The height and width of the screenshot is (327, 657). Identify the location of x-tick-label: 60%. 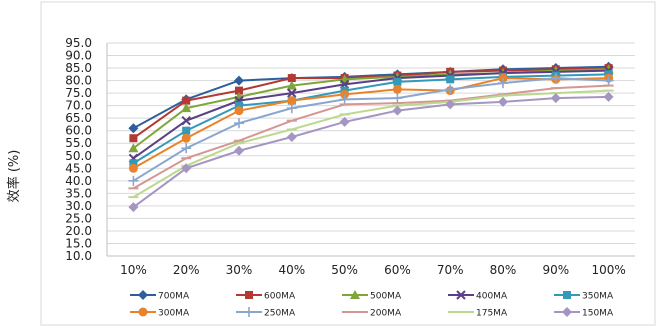
(397, 270).